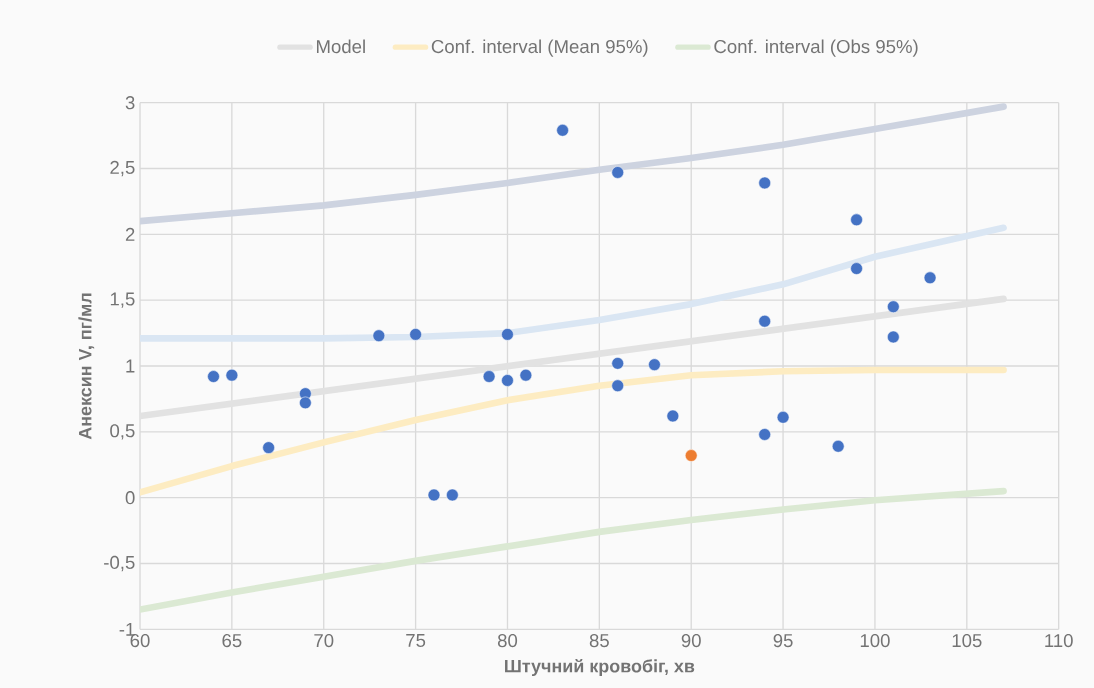 The image size is (1094, 688). Describe the element at coordinates (122, 432) in the screenshot. I see `y-tick-label: 0,5` at that location.